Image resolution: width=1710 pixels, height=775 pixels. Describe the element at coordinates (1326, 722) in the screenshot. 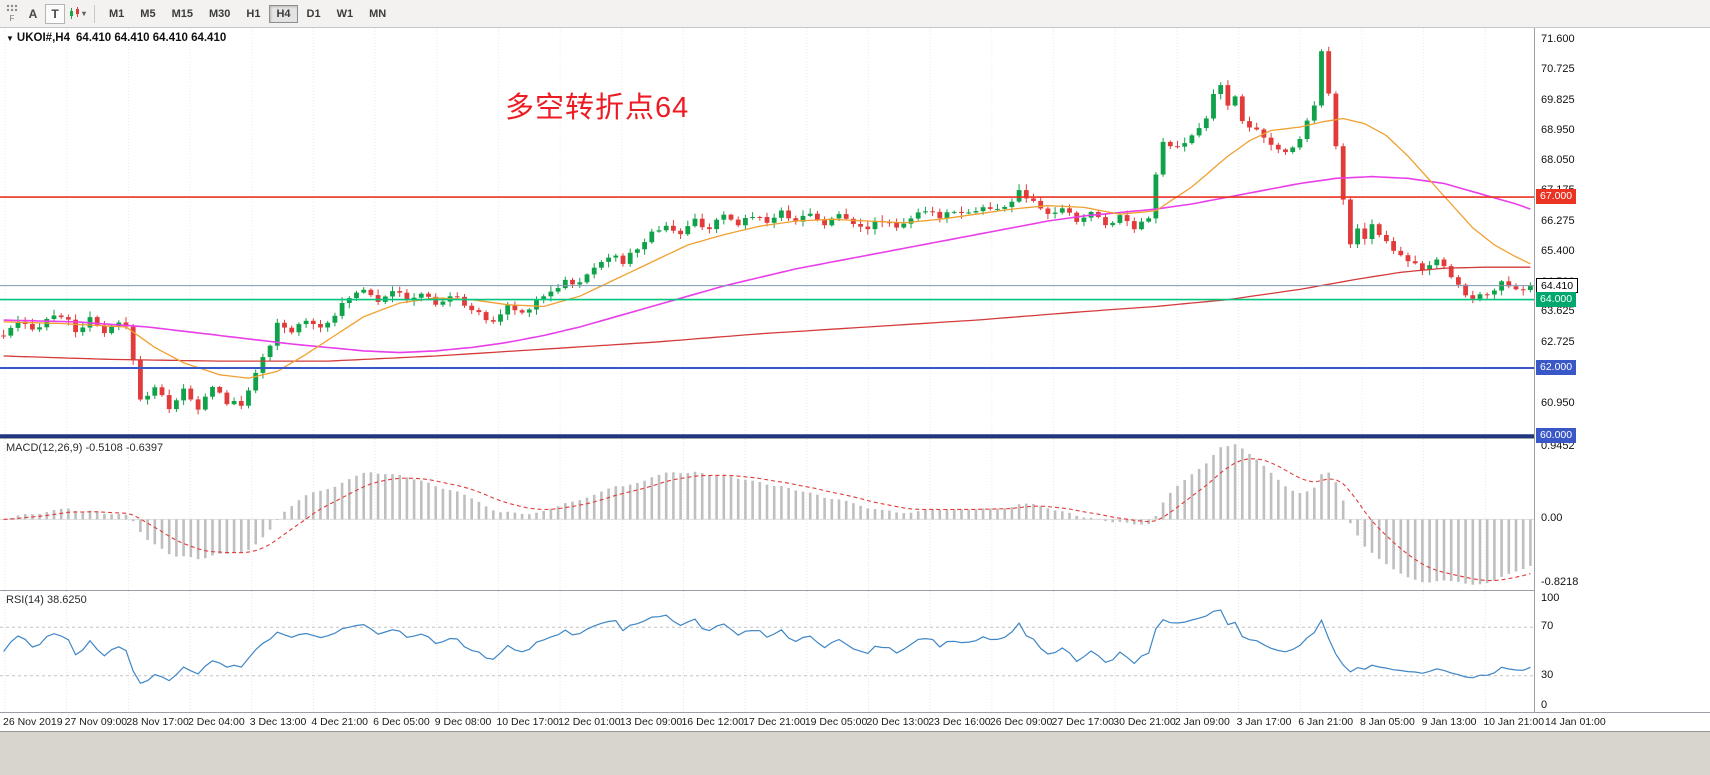

I see `time-axis-label: 6 Jan 21:00` at that location.